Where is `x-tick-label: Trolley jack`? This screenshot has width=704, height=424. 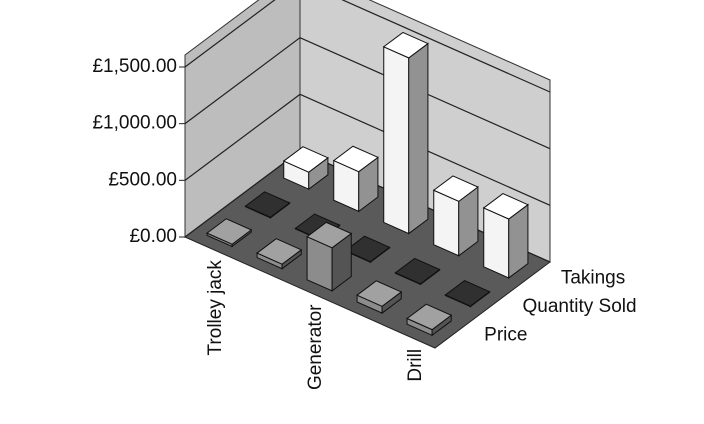 x-tick-label: Trolley jack is located at coordinates (215, 308).